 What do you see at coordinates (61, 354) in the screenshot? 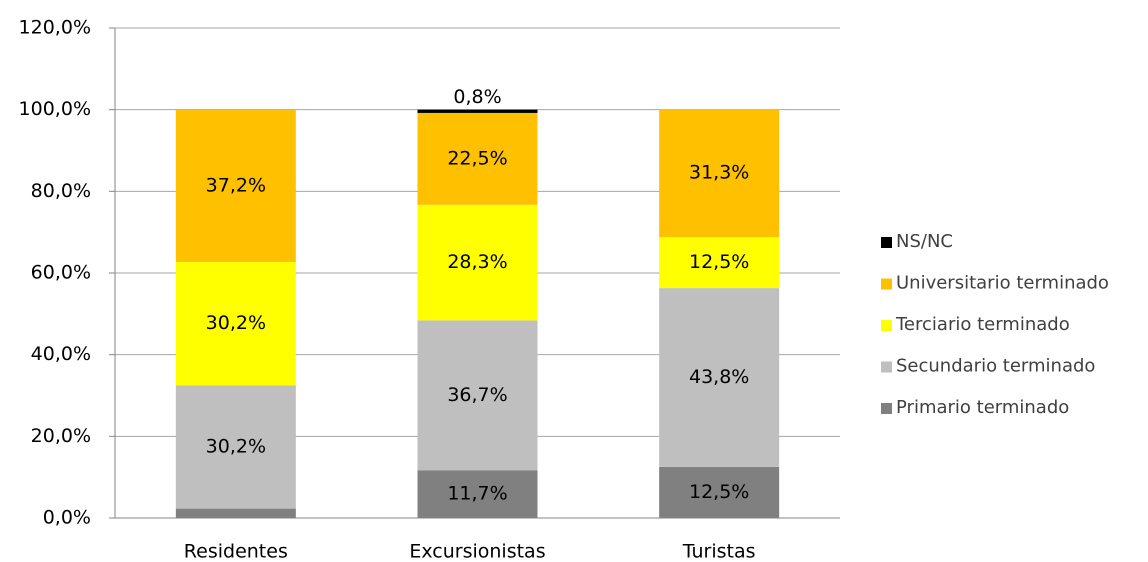
I see `y-tick-label: 40,0%` at bounding box center [61, 354].